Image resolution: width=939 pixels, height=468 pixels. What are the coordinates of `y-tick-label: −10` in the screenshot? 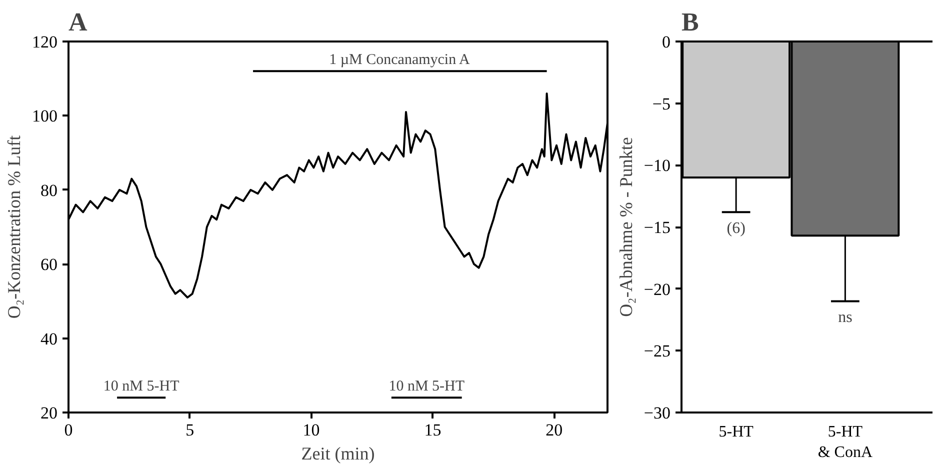 It's located at (657, 166).